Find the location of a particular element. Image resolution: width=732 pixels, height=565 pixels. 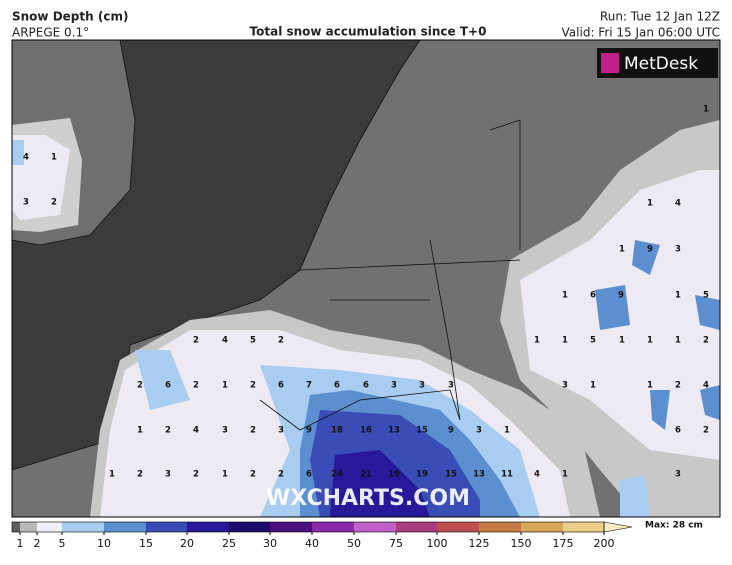

logo-icon is located at coordinates (610, 63).